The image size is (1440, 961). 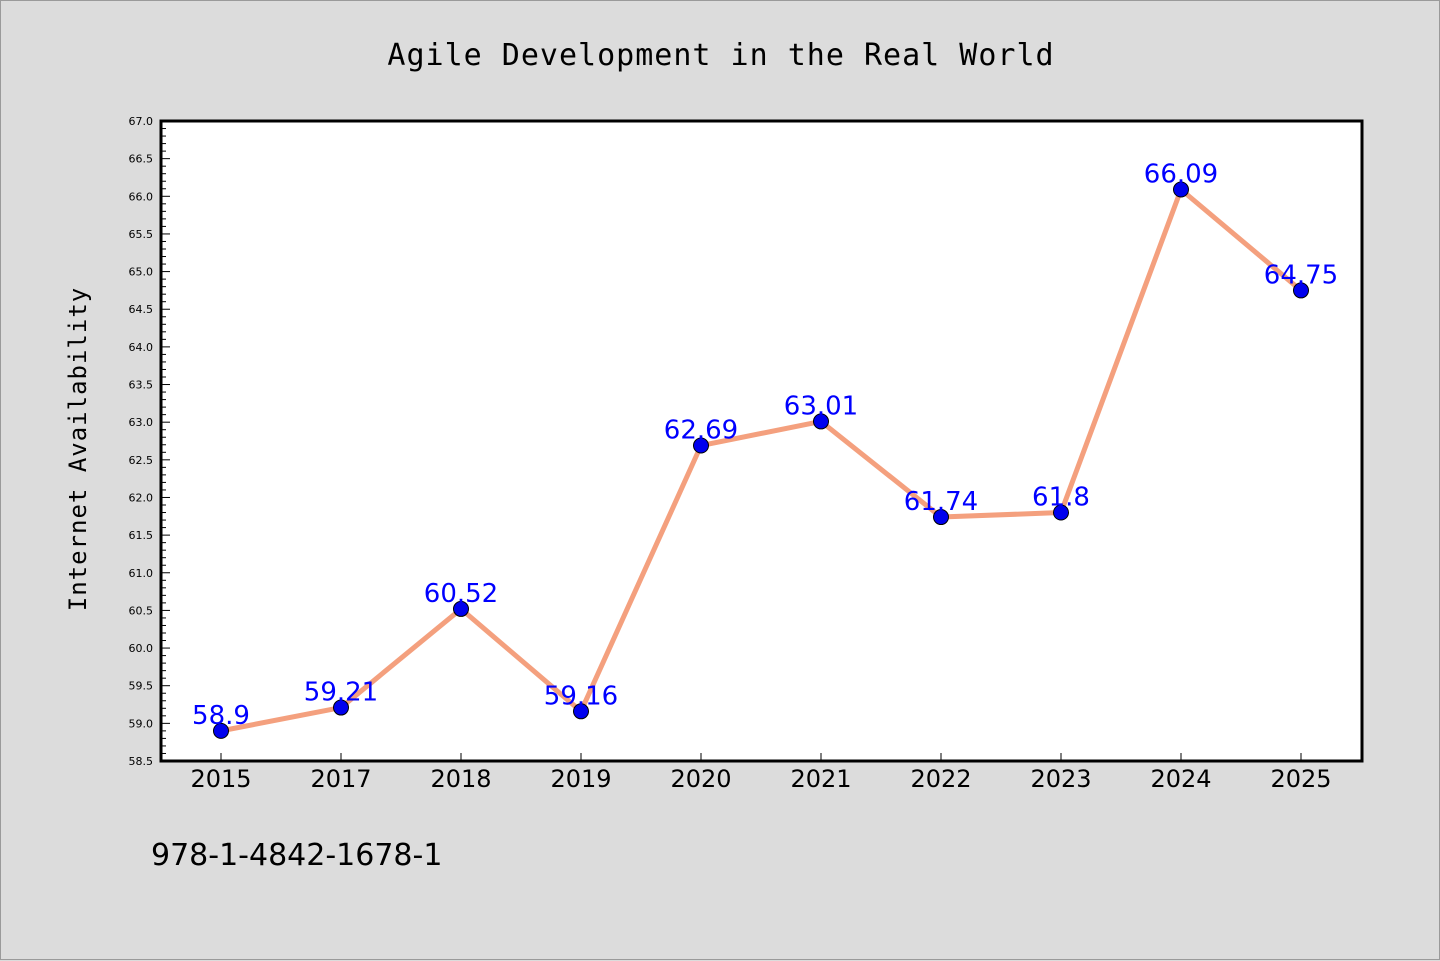 What do you see at coordinates (141, 159) in the screenshot?
I see `y-tick-label: 66.5` at bounding box center [141, 159].